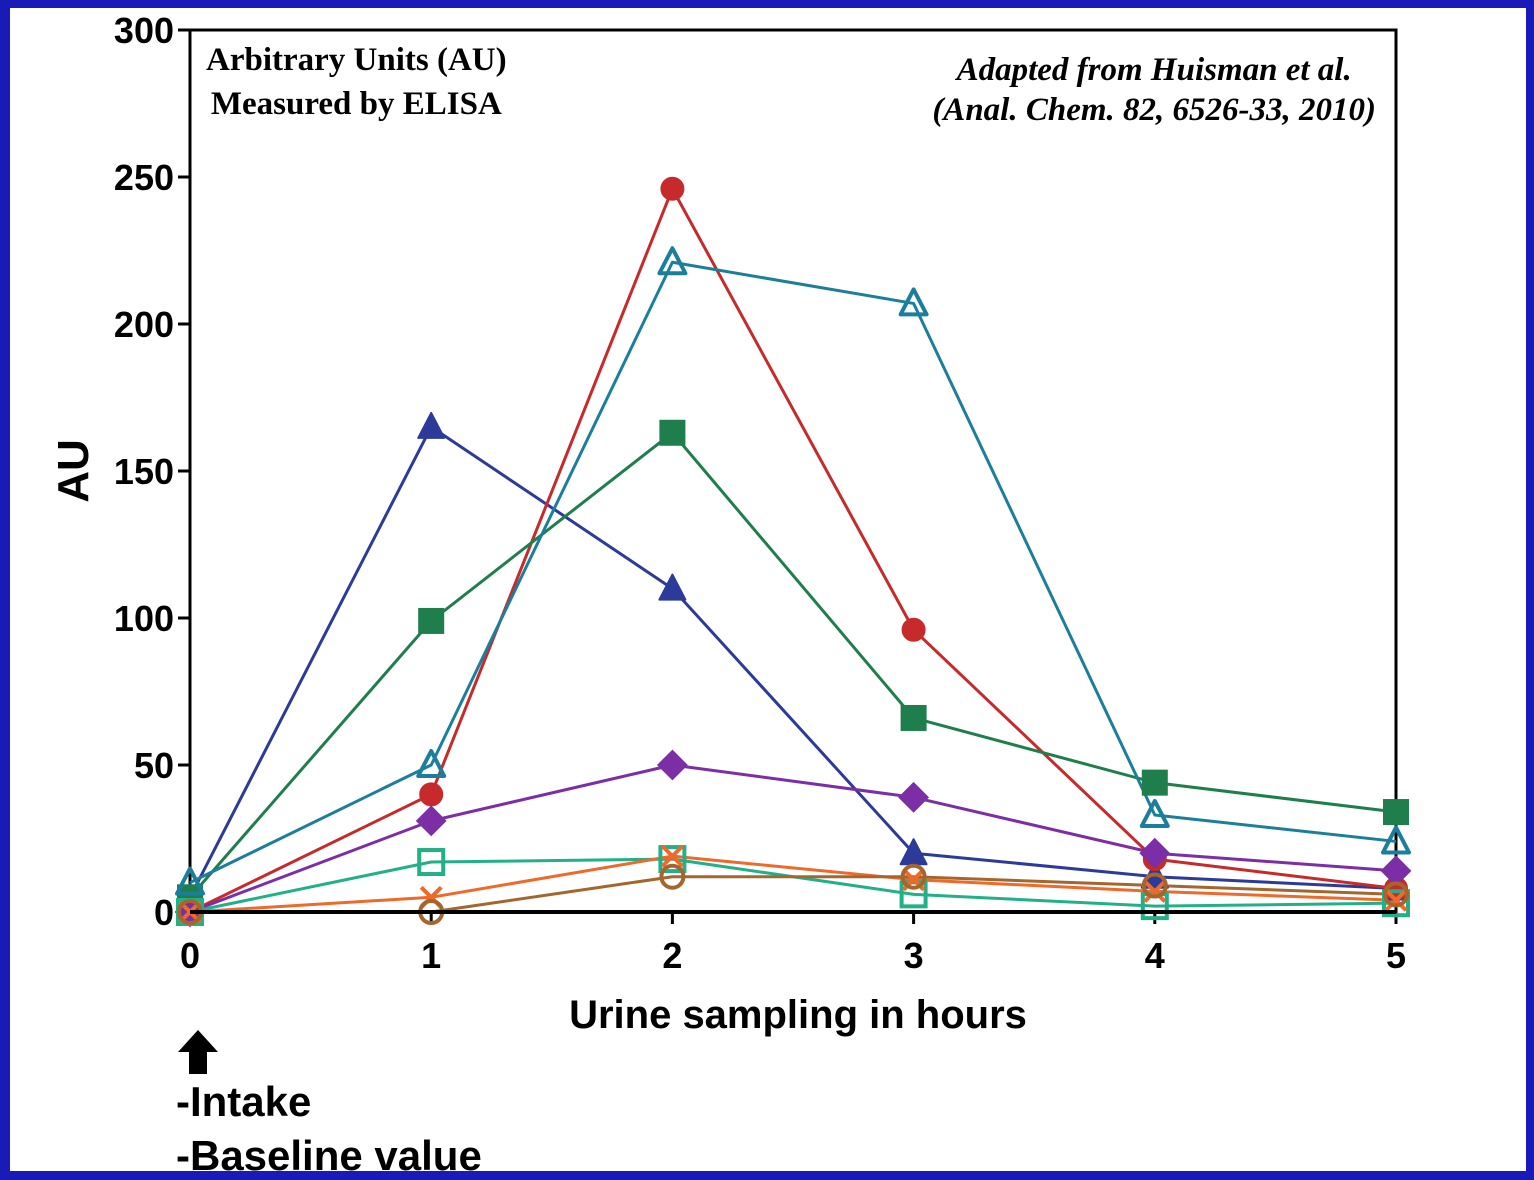 The width and height of the screenshot is (1534, 1180). Describe the element at coordinates (356, 82) in the screenshot. I see `units-annotation: Arbitrary Units (AU) Measured by ELISA` at that location.